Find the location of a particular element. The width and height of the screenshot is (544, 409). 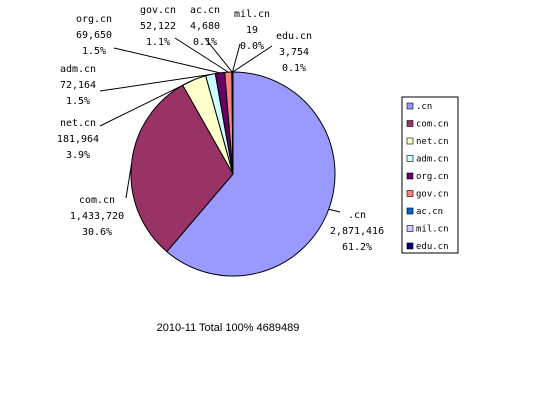

leader-line-adm-cn is located at coordinates (155, 83).